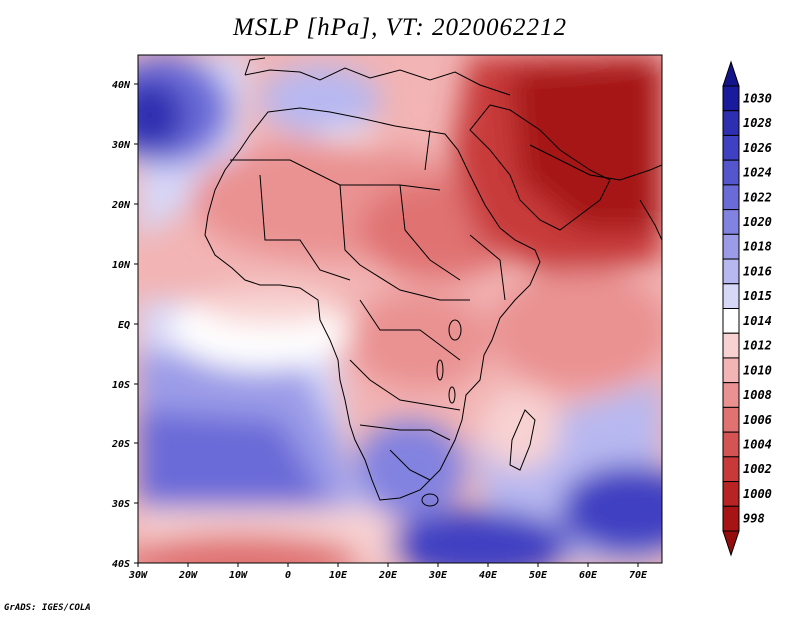 The image size is (800, 618). I want to click on lon-label: 30E, so click(438, 575).